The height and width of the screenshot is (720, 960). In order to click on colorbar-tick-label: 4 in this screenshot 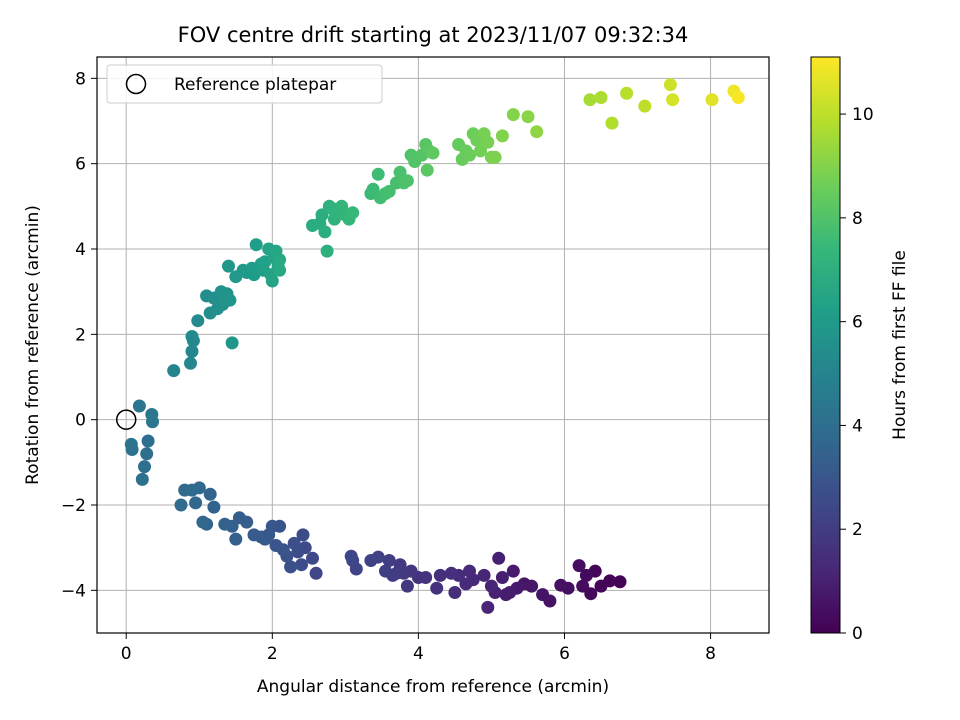, I will do `click(857, 426)`.